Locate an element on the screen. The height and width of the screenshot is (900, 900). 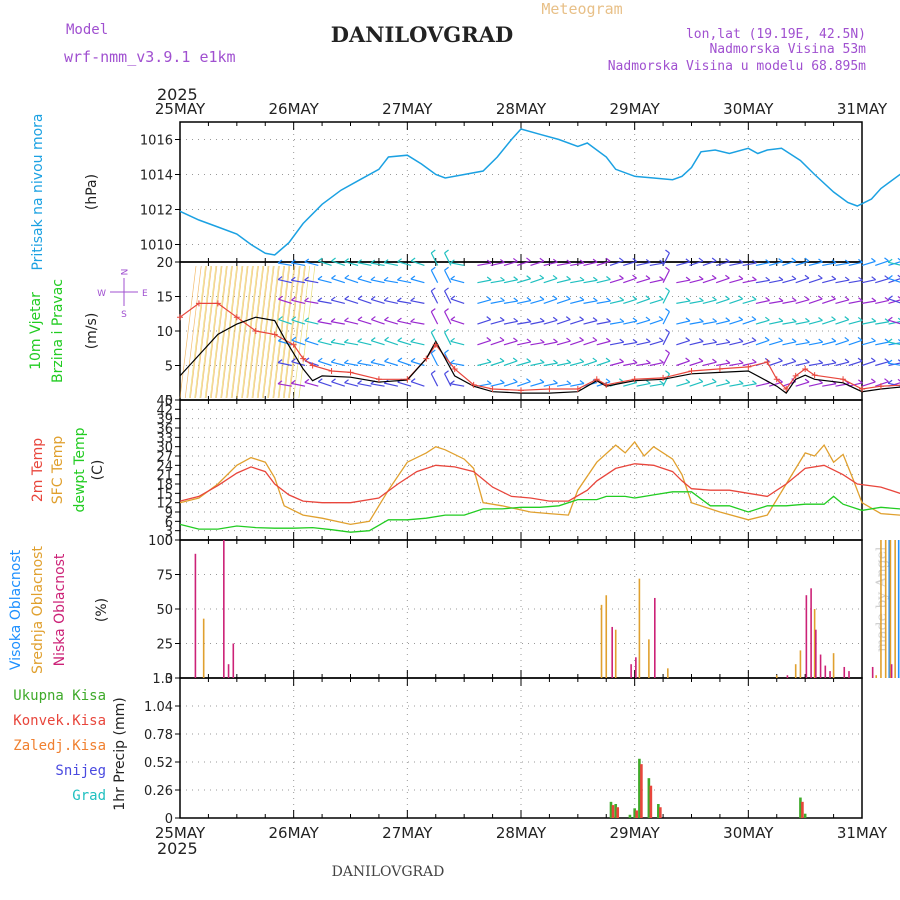
compass-w-label: W is located at coordinates (101, 294).